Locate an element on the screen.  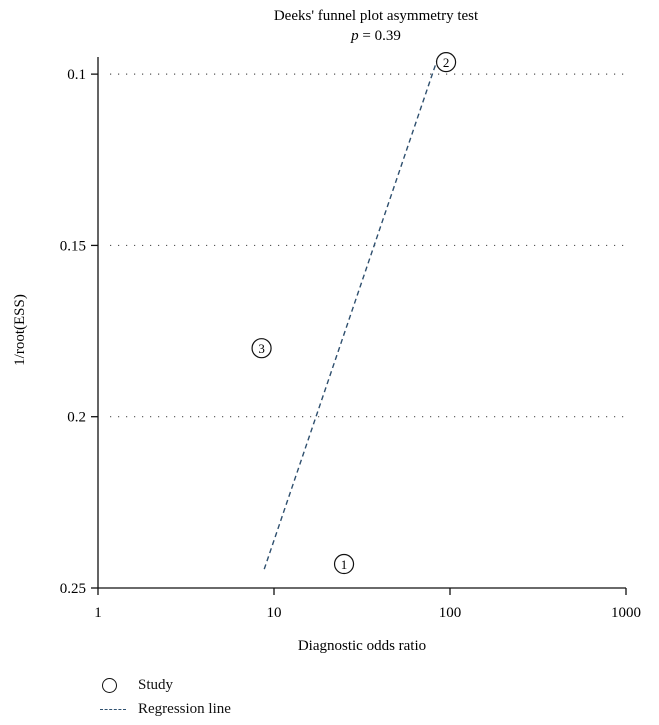
legend-item-regression: Regression line is located at coordinates (165, 709).